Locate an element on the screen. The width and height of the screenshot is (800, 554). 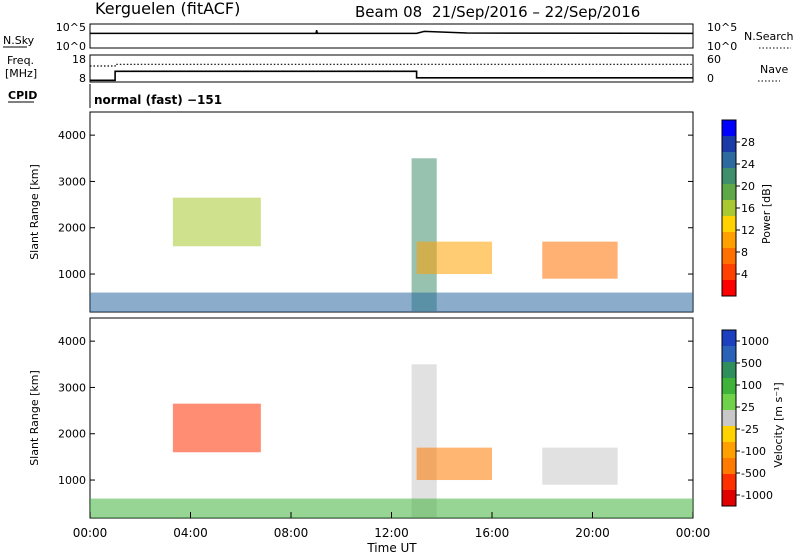
freq-label-line1: Freq. is located at coordinates (20, 60).